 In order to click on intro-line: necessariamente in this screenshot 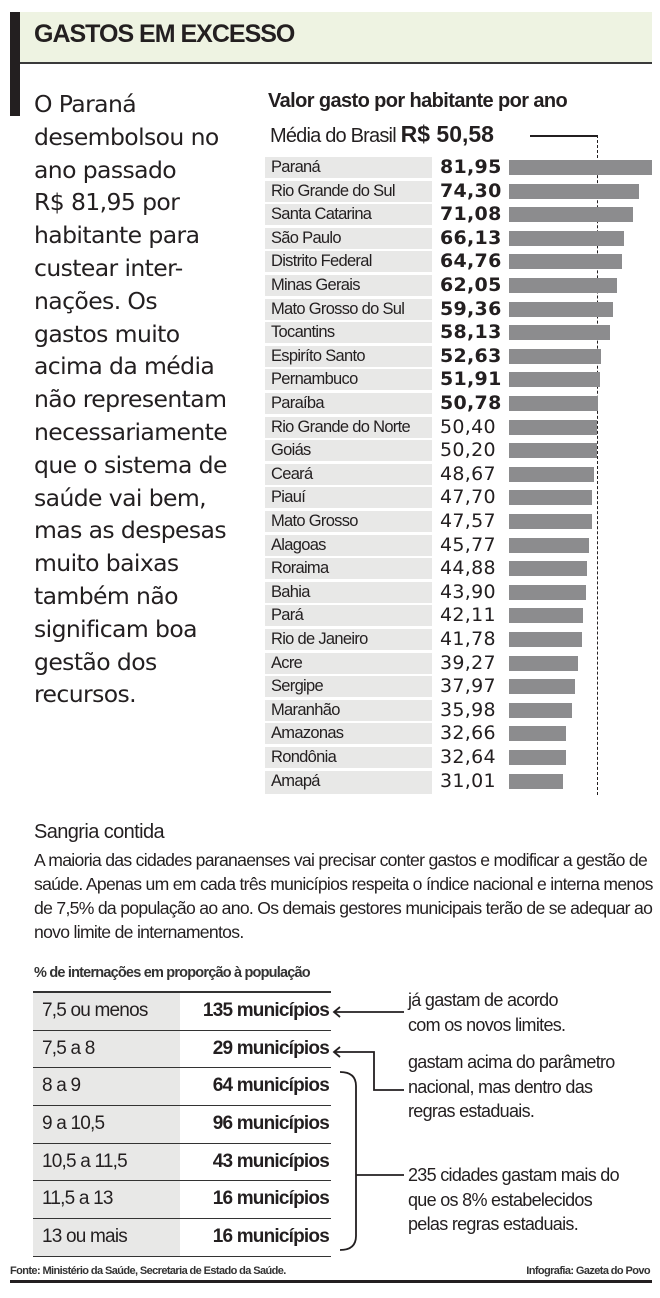, I will do `click(131, 431)`.